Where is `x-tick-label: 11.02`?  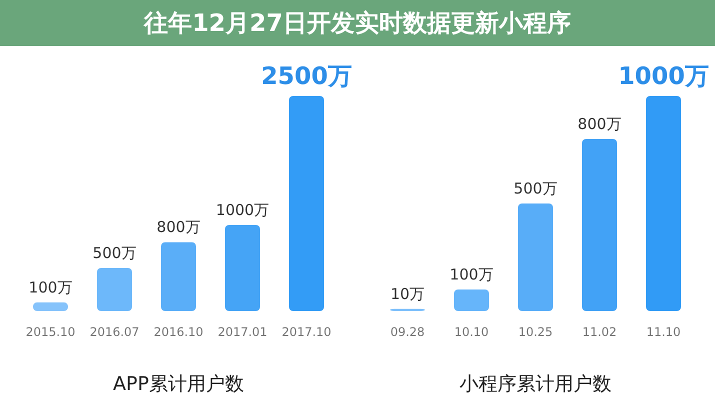
x-tick-label: 11.02 is located at coordinates (599, 332).